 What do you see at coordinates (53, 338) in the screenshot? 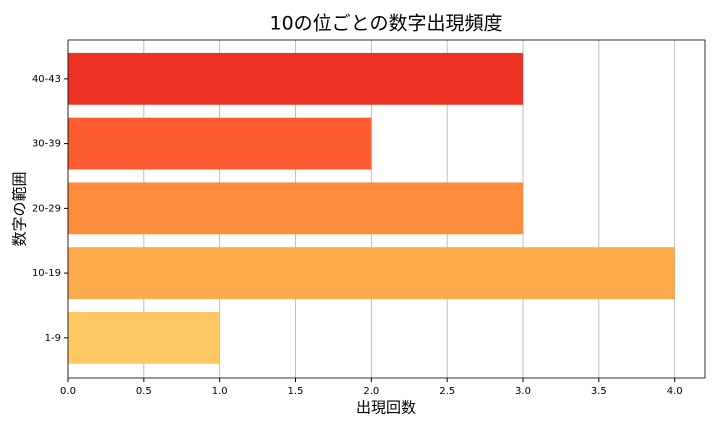
I see `y-tick-label: 1-9` at bounding box center [53, 338].